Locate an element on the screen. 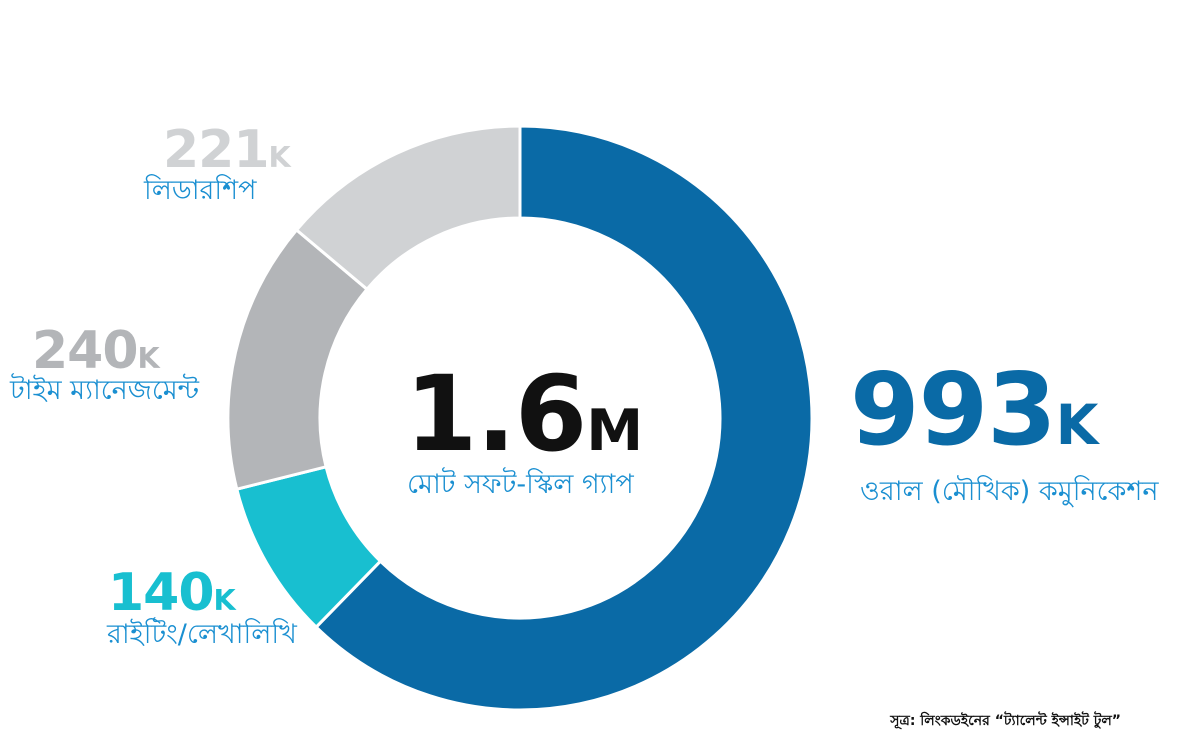  value-oral-communication-unit: K is located at coordinates (1077, 425).